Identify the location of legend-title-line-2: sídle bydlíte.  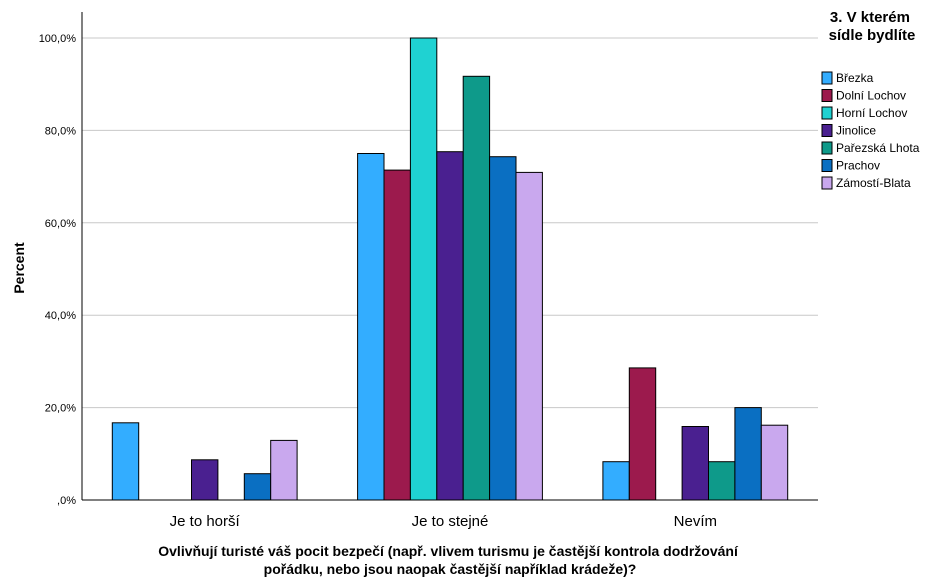
(872, 35).